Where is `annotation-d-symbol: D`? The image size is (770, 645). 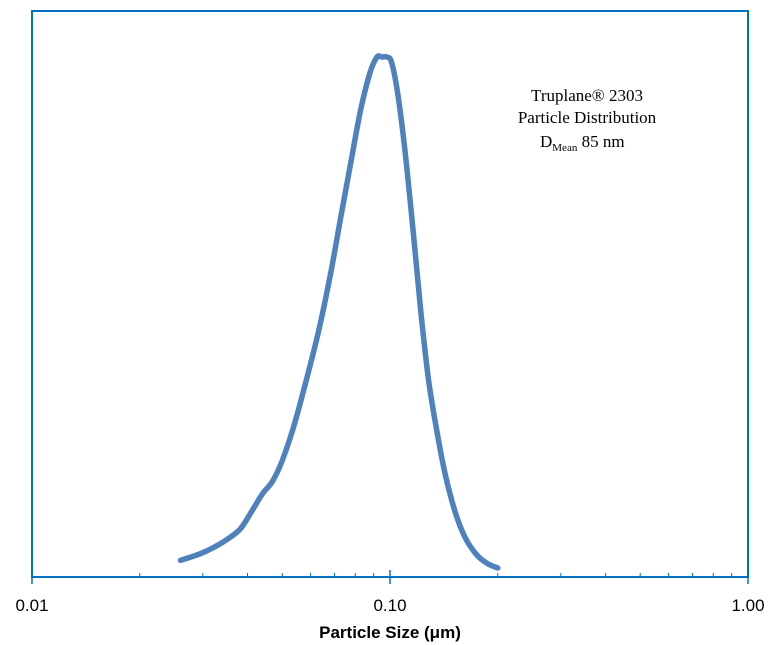 annotation-d-symbol: D is located at coordinates (546, 141).